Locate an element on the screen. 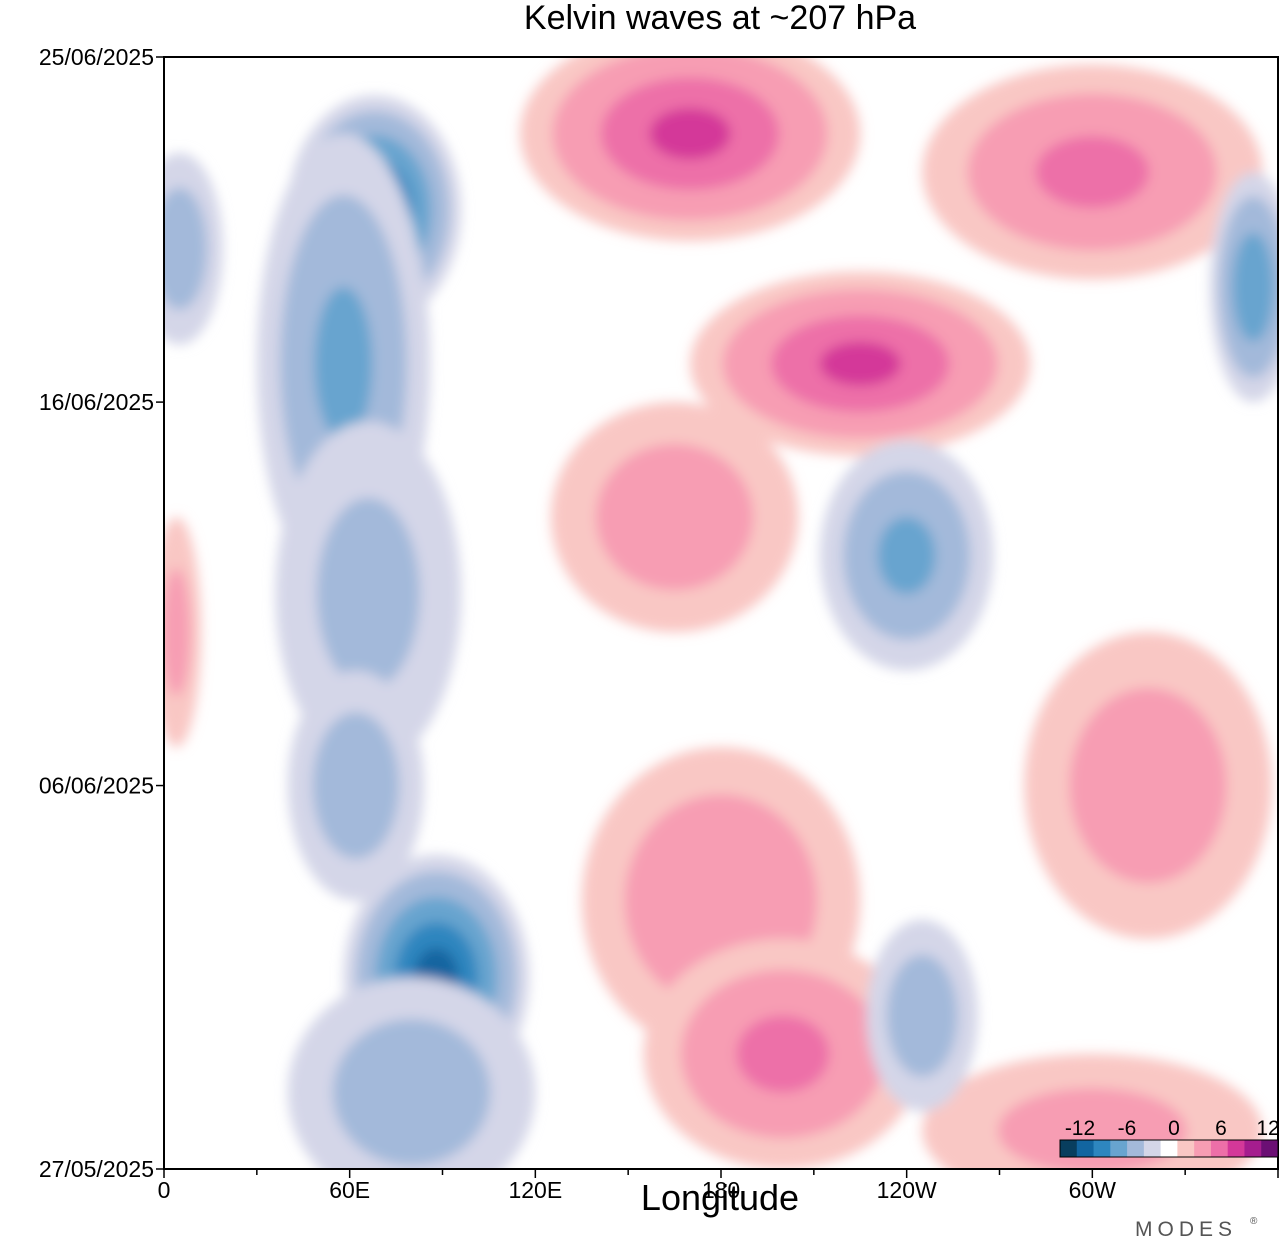  y-tick-label: 16/06/2025 is located at coordinates (96, 402).